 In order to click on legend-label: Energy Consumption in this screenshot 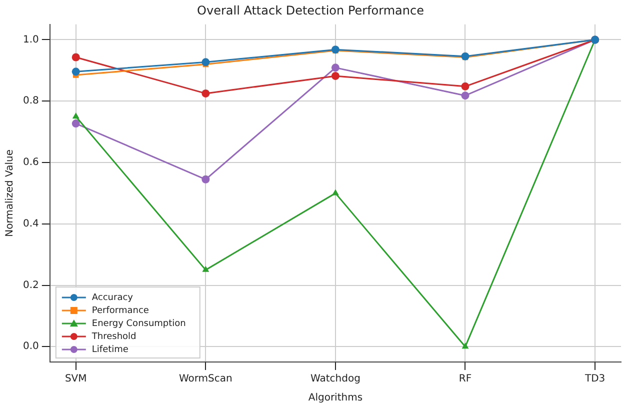, I will do `click(139, 323)`.